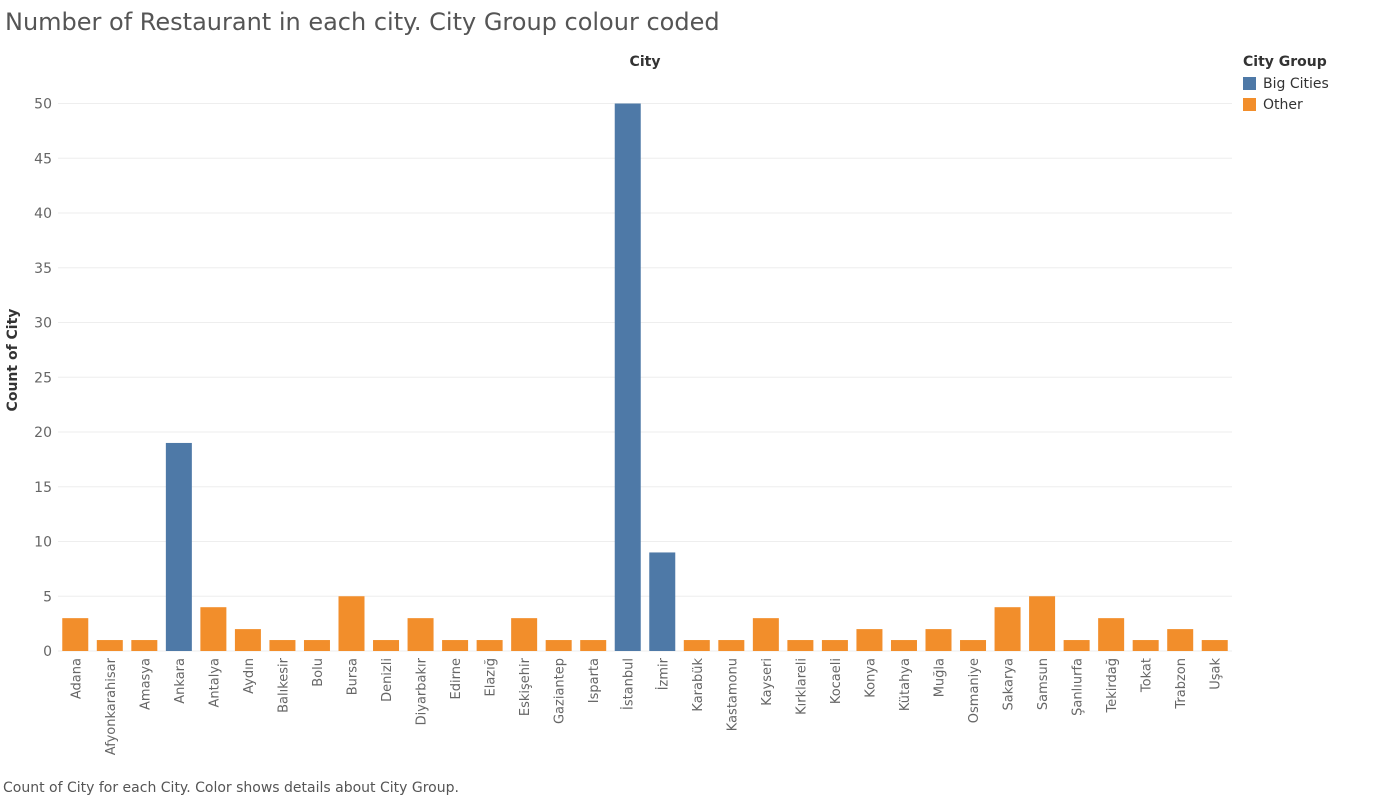 This screenshot has height=800, width=1382. What do you see at coordinates (801, 686) in the screenshot?
I see `x-tick-label: Kırklareli` at bounding box center [801, 686].